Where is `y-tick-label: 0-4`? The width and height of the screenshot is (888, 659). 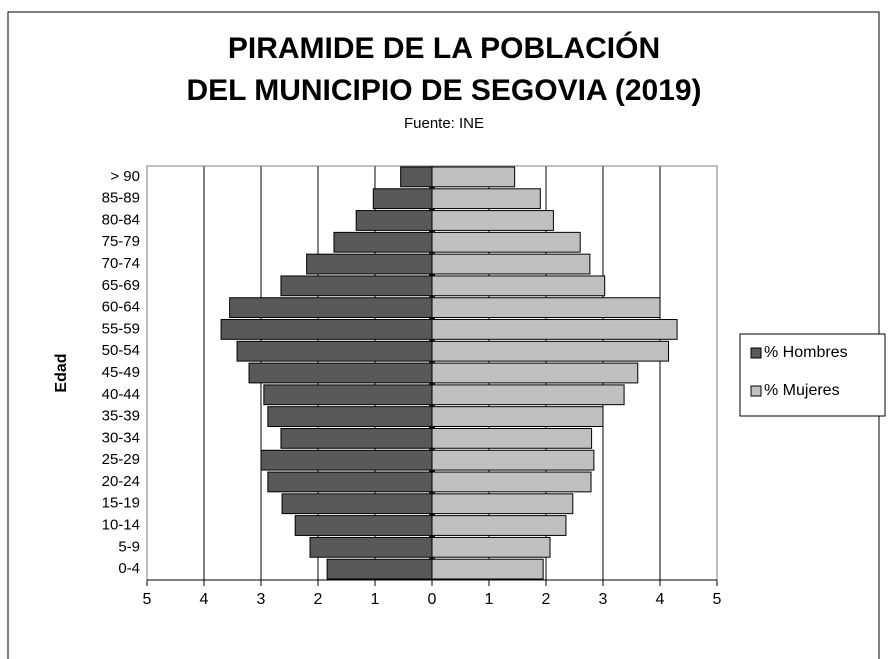 y-tick-label: 0-4 is located at coordinates (129, 568).